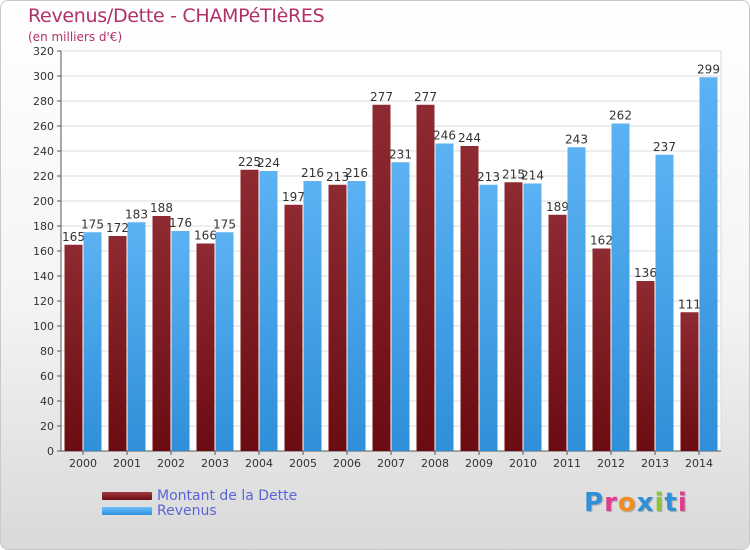 The image size is (750, 550). What do you see at coordinates (337, 177) in the screenshot?
I see `data-label: 213` at bounding box center [337, 177].